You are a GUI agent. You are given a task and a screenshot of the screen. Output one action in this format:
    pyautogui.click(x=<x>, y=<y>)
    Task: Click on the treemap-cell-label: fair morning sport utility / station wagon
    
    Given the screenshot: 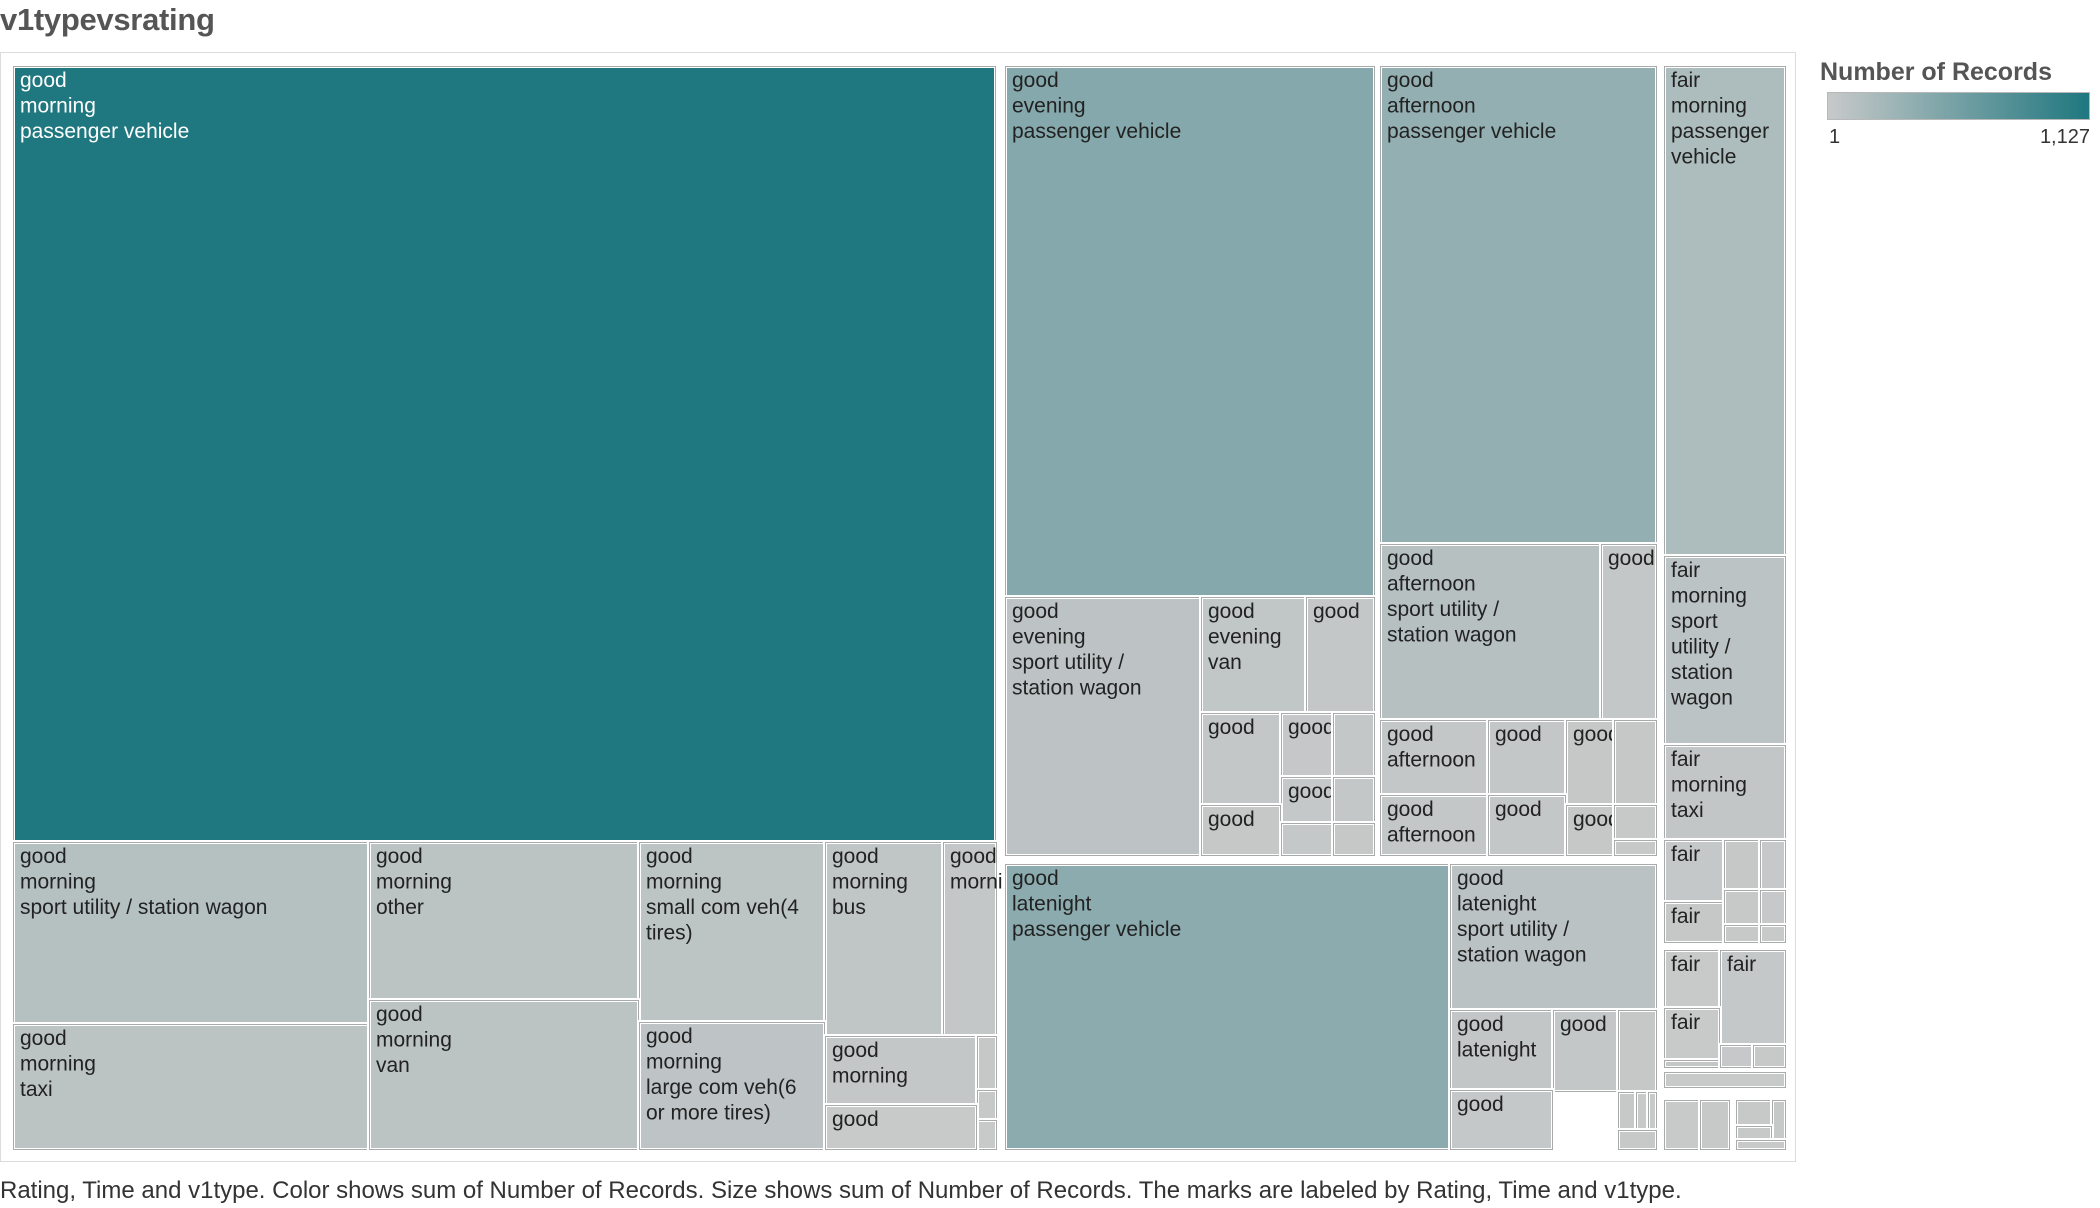 What is the action you would take?
    pyautogui.click(x=1708, y=634)
    